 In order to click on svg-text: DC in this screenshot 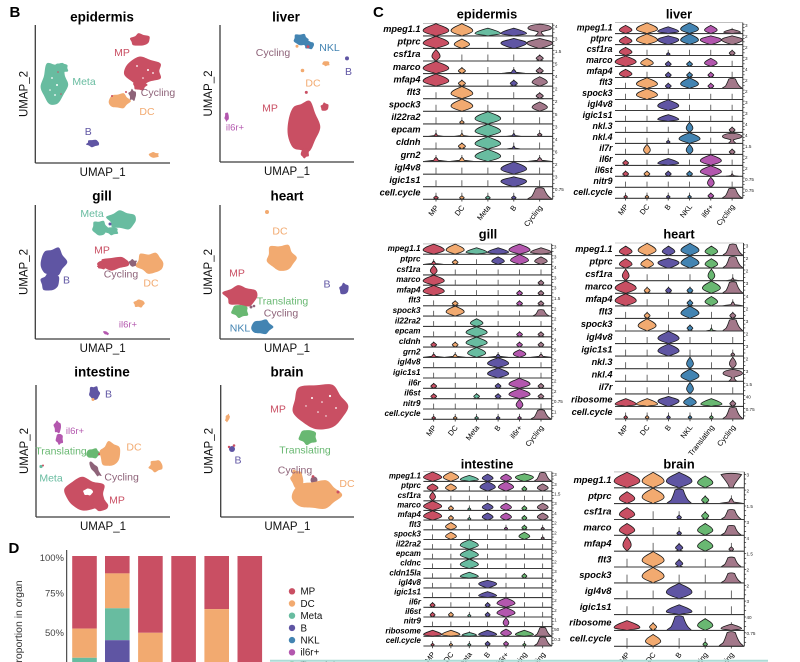, I will do `click(134, 448)`.